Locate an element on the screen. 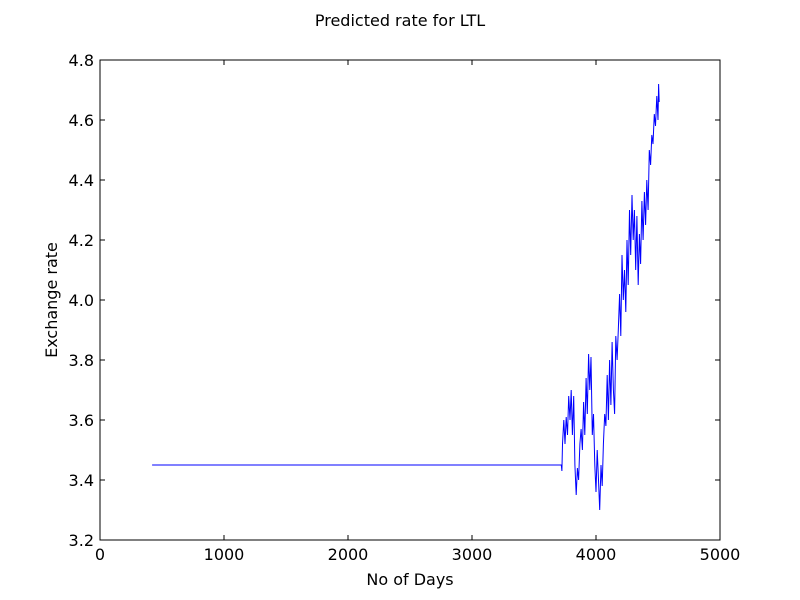 This screenshot has height=600, width=800. y-tick-label: 4.6 is located at coordinates (81, 120).